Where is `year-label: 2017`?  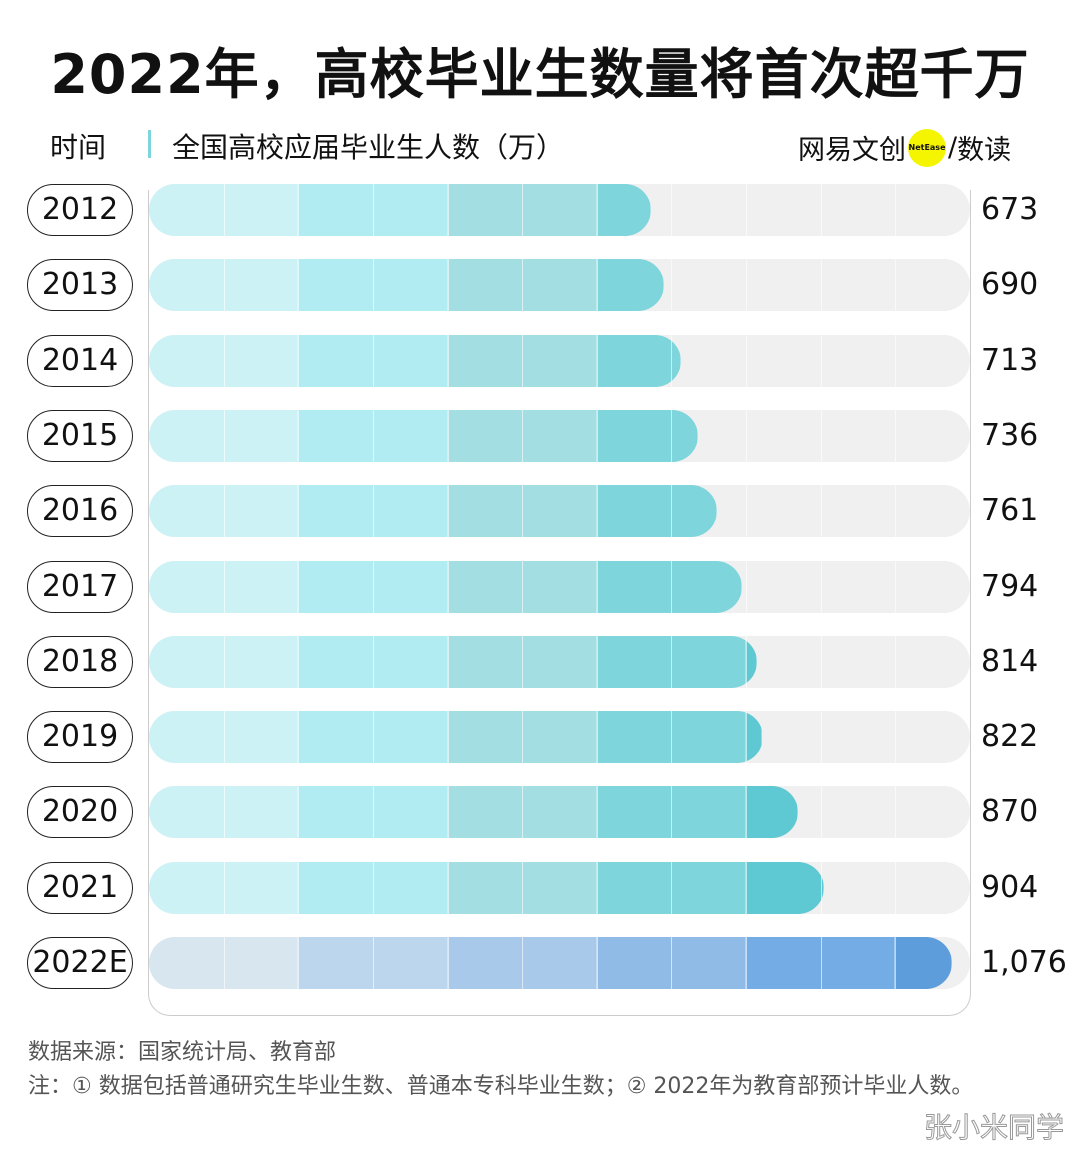
year-label: 2017 is located at coordinates (80, 586).